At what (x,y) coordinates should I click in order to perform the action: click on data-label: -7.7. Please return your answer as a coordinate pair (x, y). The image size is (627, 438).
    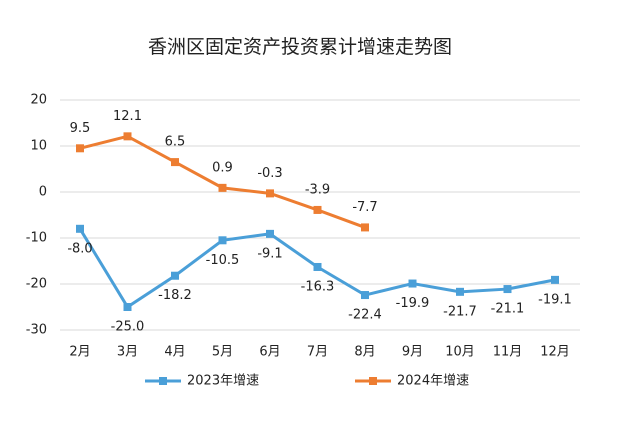
    Looking at the image, I should click on (364, 207).